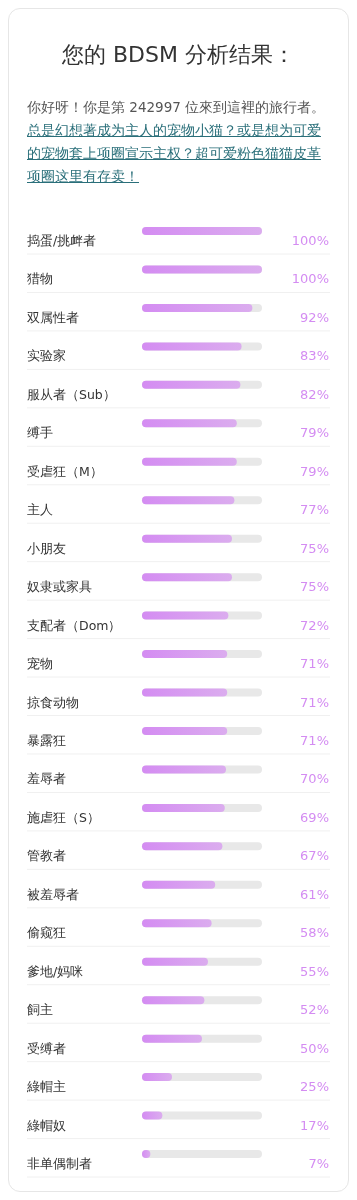 The height and width of the screenshot is (1200, 357). Describe the element at coordinates (178, 55) in the screenshot. I see `chart-title: 您的 BDSM 分析结果：` at that location.